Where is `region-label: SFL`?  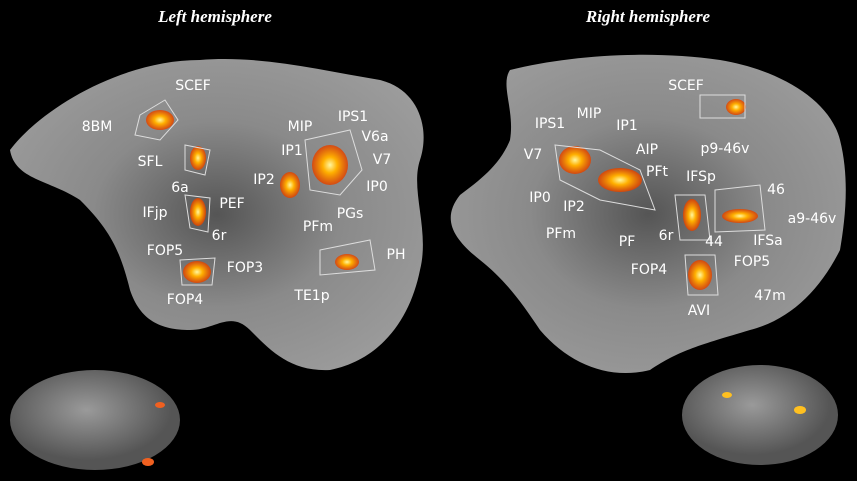
region-label: SFL is located at coordinates (150, 162).